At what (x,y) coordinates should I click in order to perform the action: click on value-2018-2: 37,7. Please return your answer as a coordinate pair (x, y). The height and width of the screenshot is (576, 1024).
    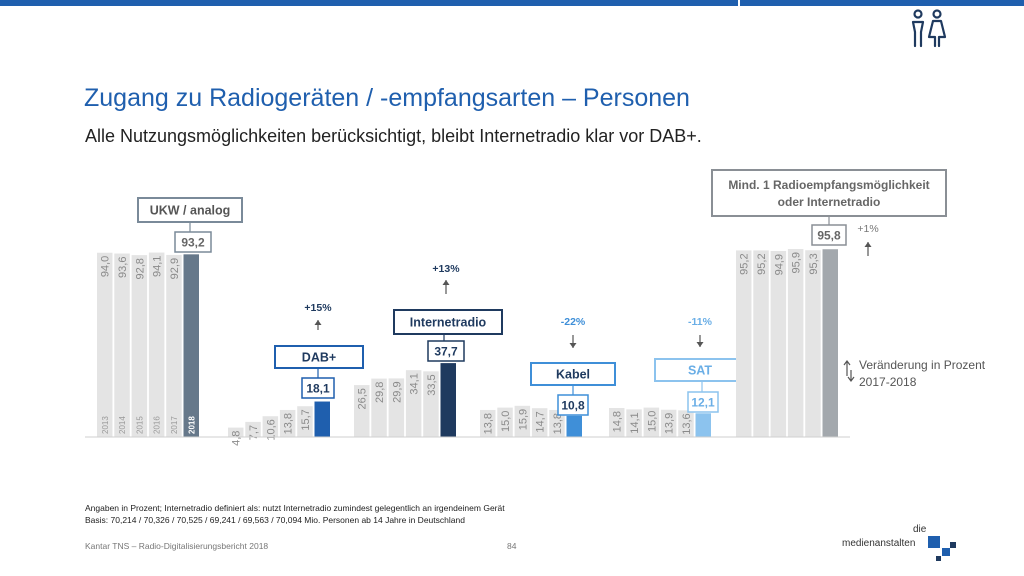
    Looking at the image, I should click on (446, 352).